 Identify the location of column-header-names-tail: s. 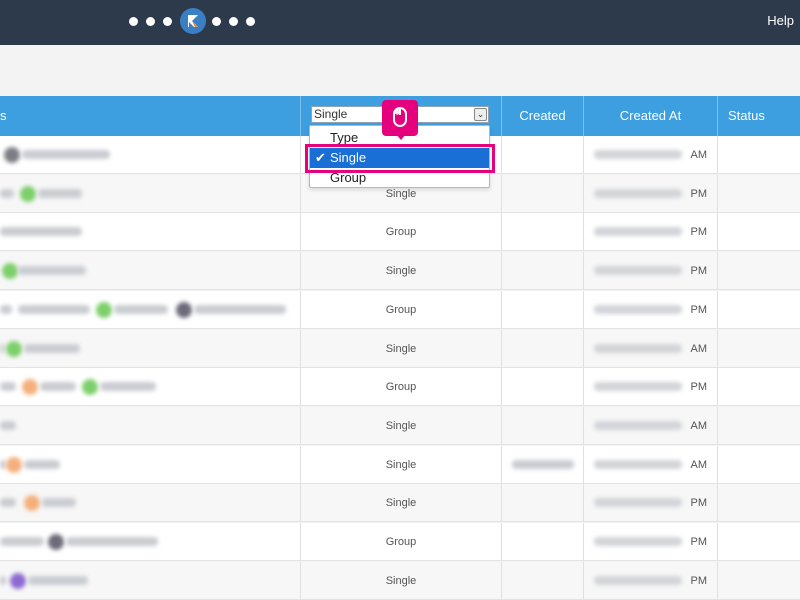
(3, 115).